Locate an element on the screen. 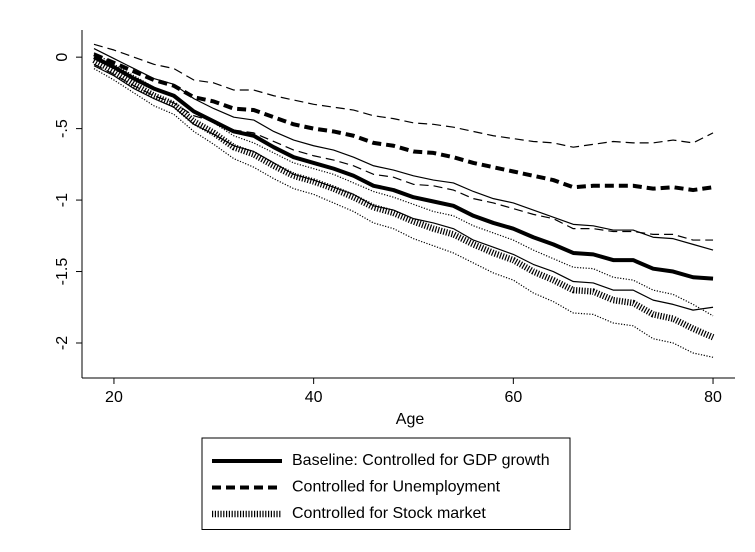  x-axis-label: Age is located at coordinates (410, 419).